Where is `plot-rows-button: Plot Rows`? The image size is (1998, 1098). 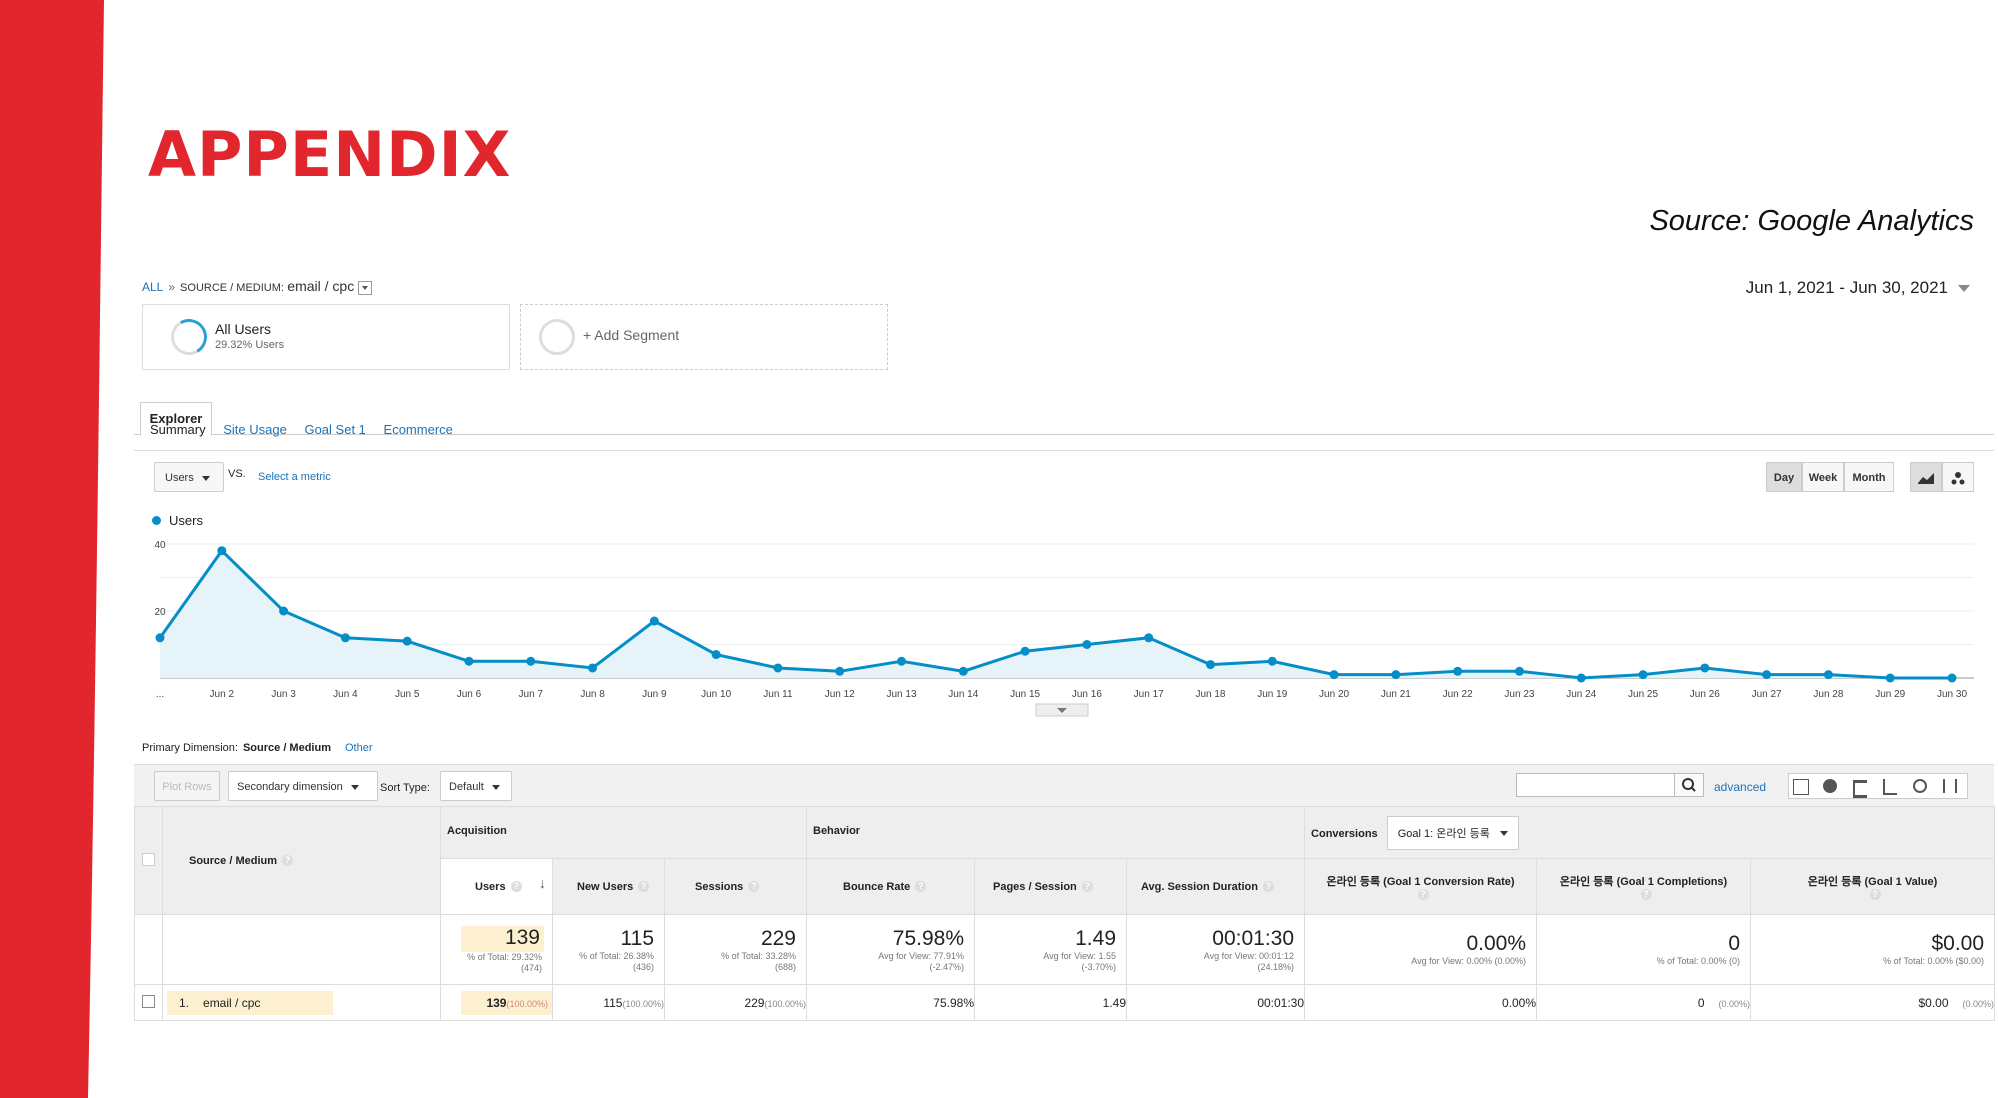
plot-rows-button: Plot Rows is located at coordinates (187, 786).